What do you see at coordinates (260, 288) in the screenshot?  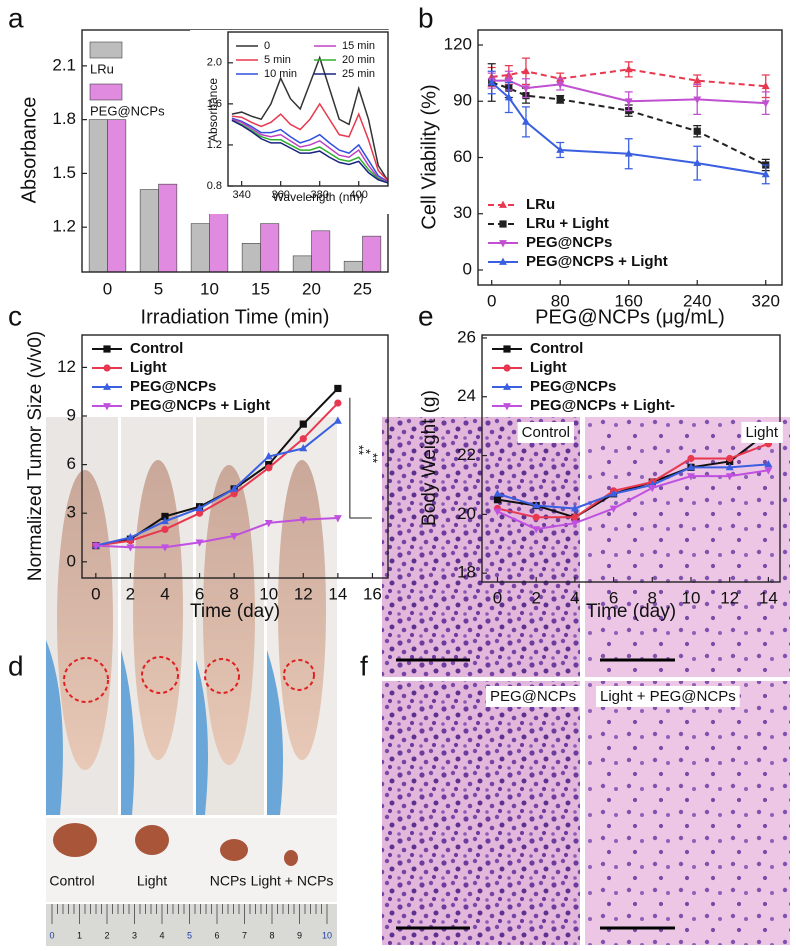 I see `x-tick-label: 15` at bounding box center [260, 288].